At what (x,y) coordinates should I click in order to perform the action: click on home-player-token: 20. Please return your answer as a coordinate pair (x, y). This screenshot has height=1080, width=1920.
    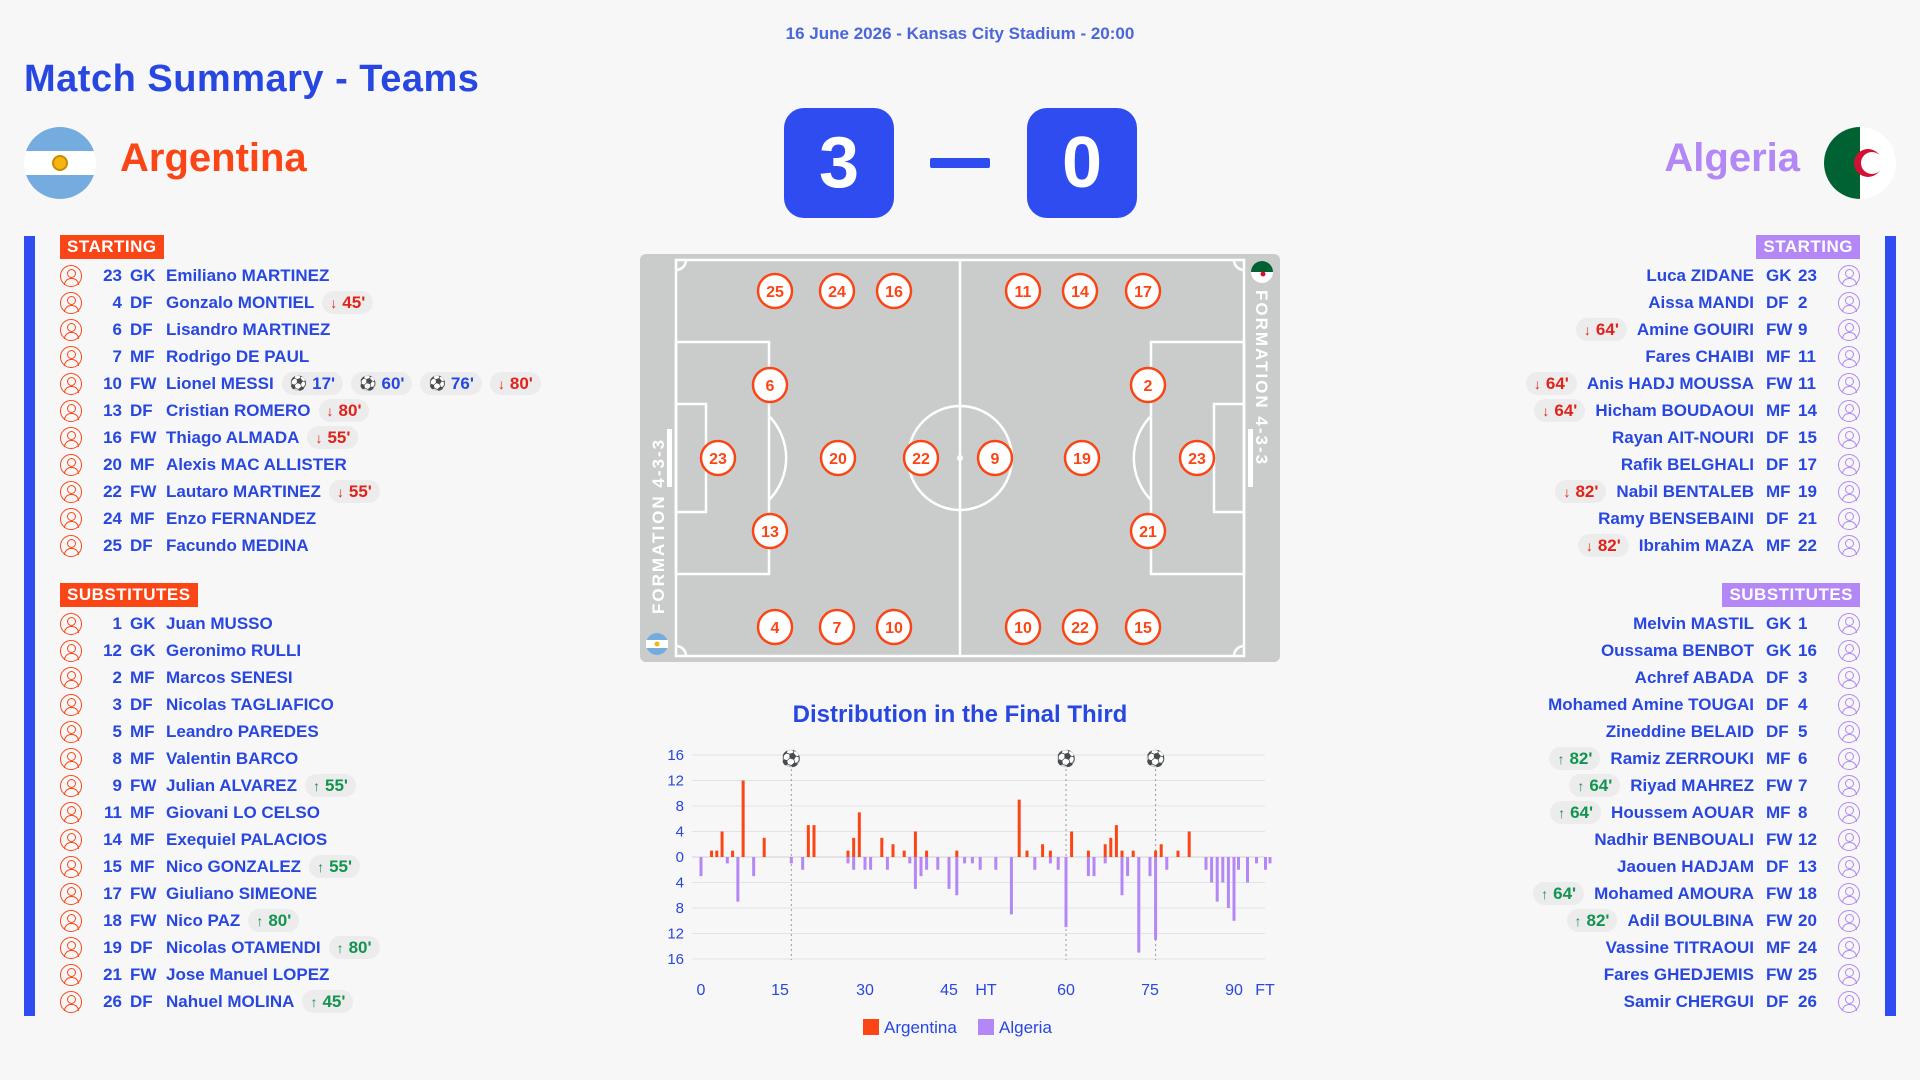
    Looking at the image, I should click on (838, 458).